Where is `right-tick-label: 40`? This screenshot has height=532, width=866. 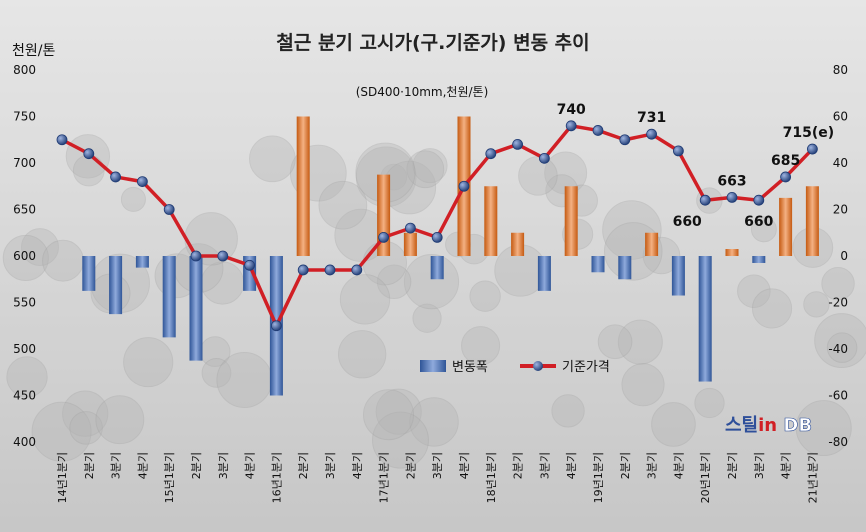 right-tick-label: 40 is located at coordinates (840, 163).